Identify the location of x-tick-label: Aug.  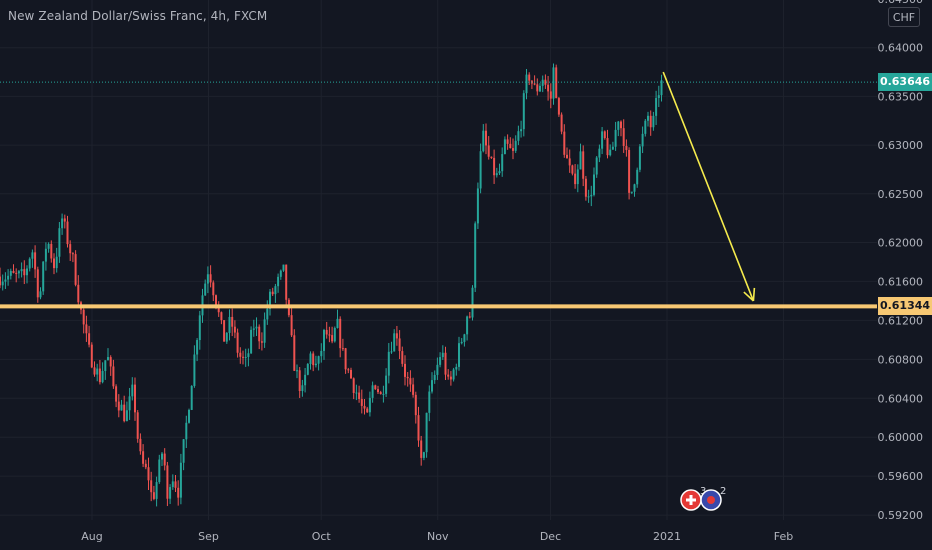
(91, 536).